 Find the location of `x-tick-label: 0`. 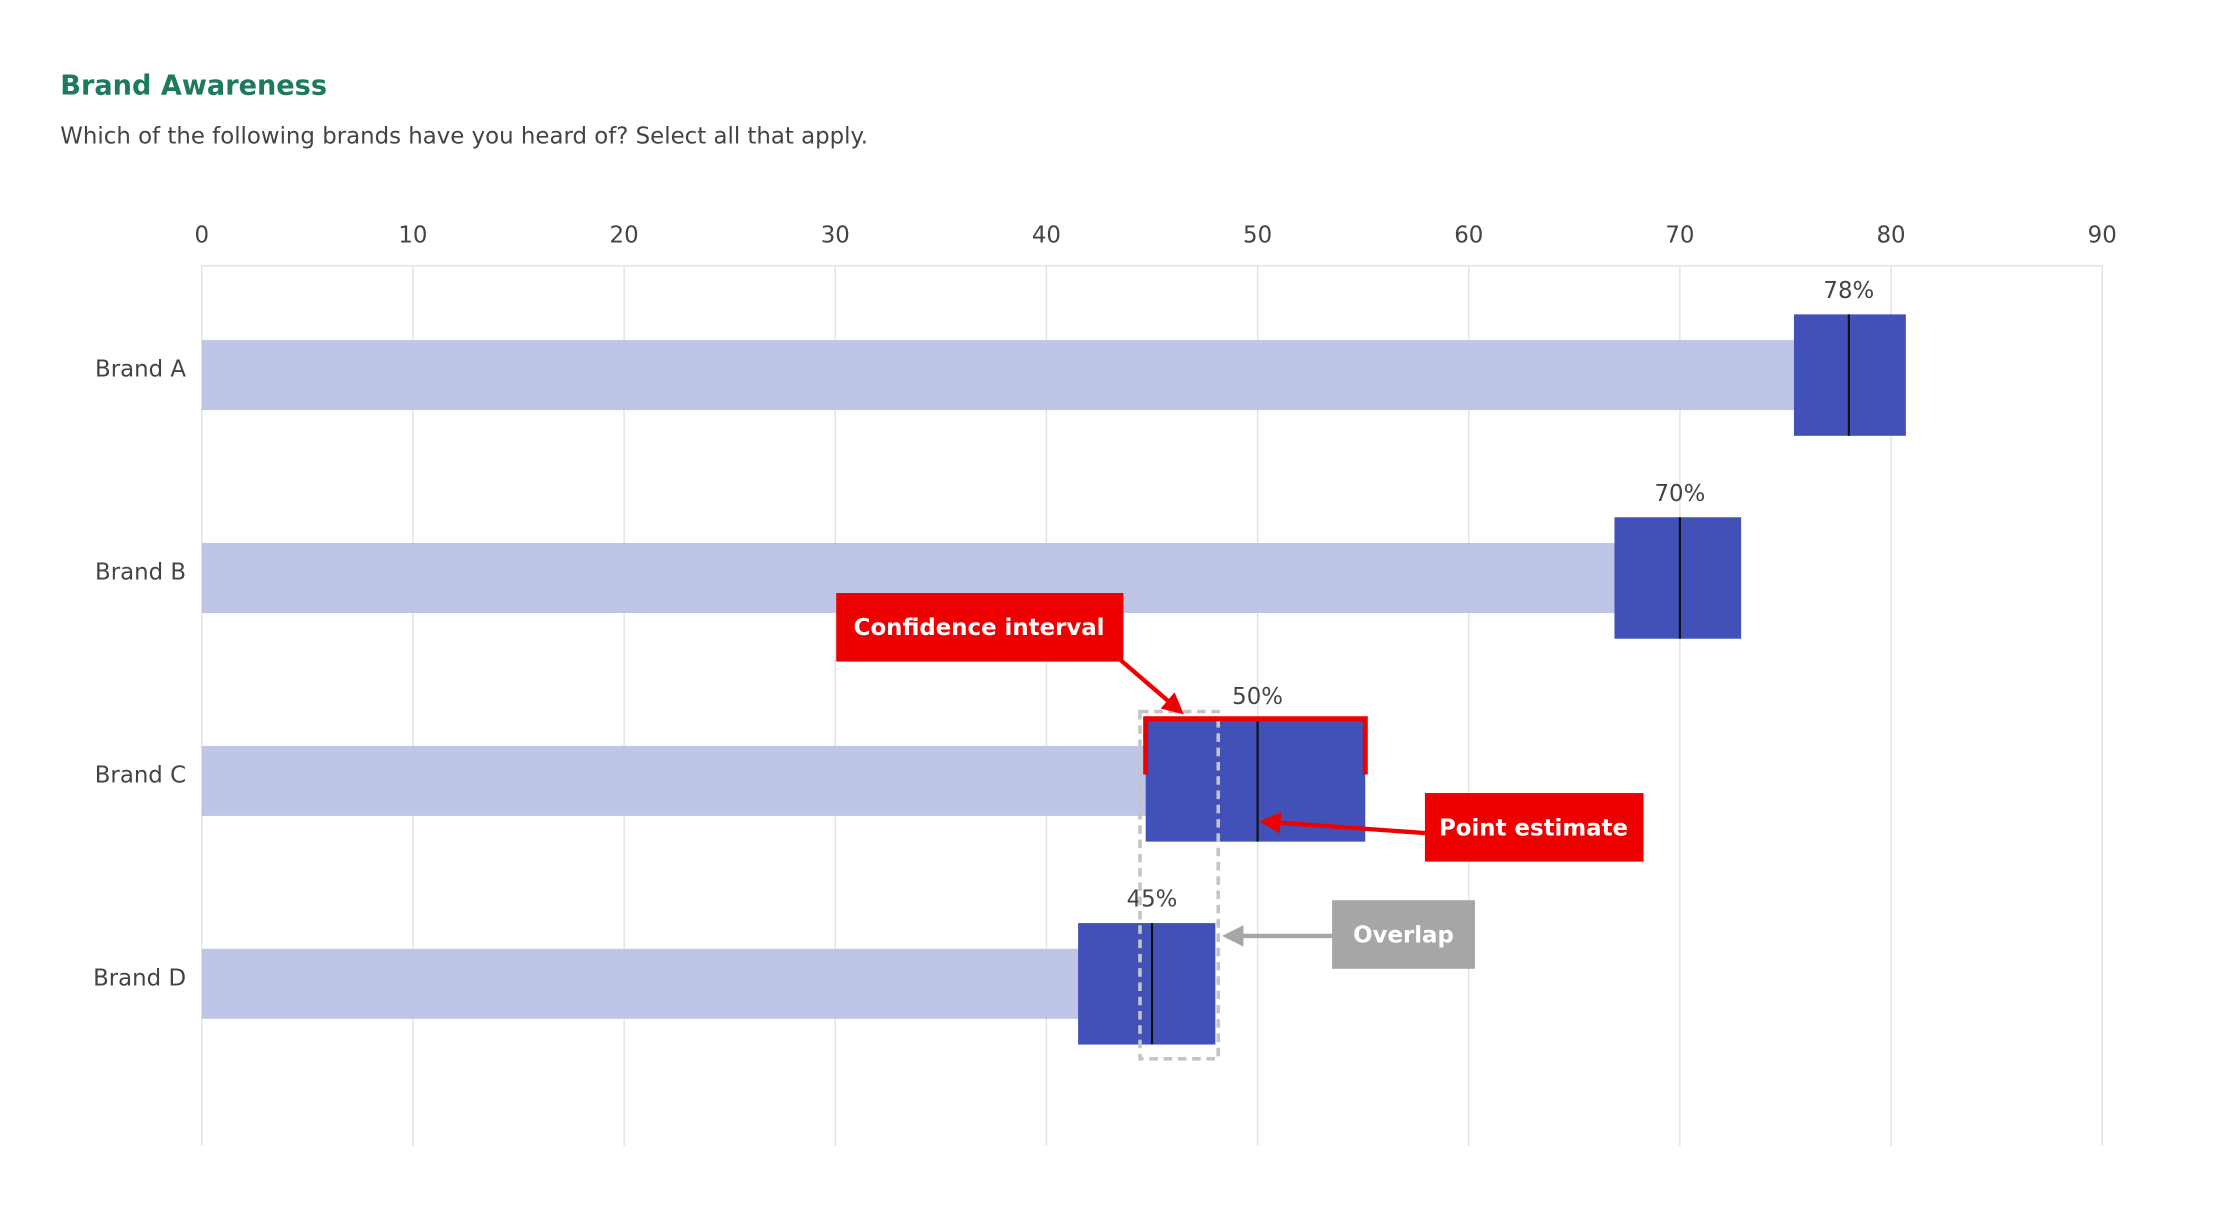

x-tick-label: 0 is located at coordinates (202, 235).